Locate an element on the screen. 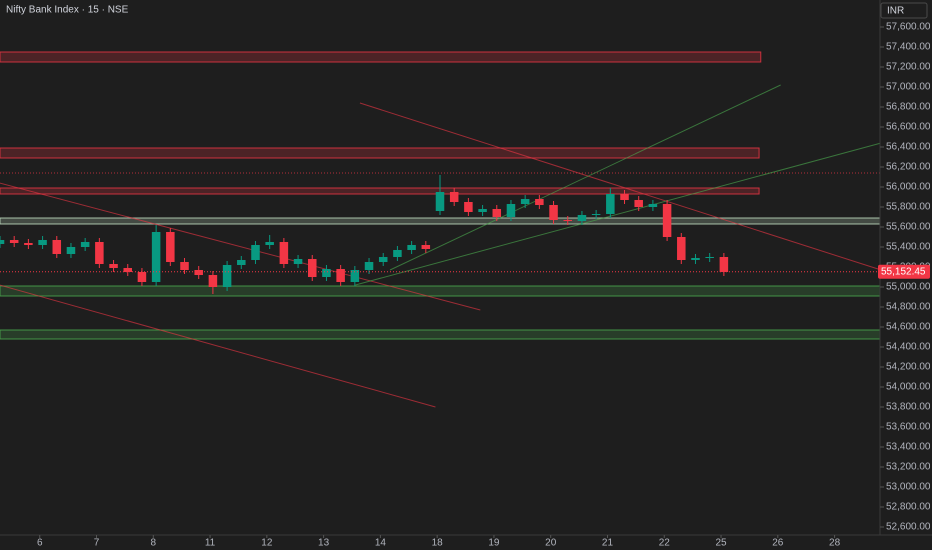 This screenshot has width=932, height=550. last-price-label: 55,152.45 is located at coordinates (903, 271).